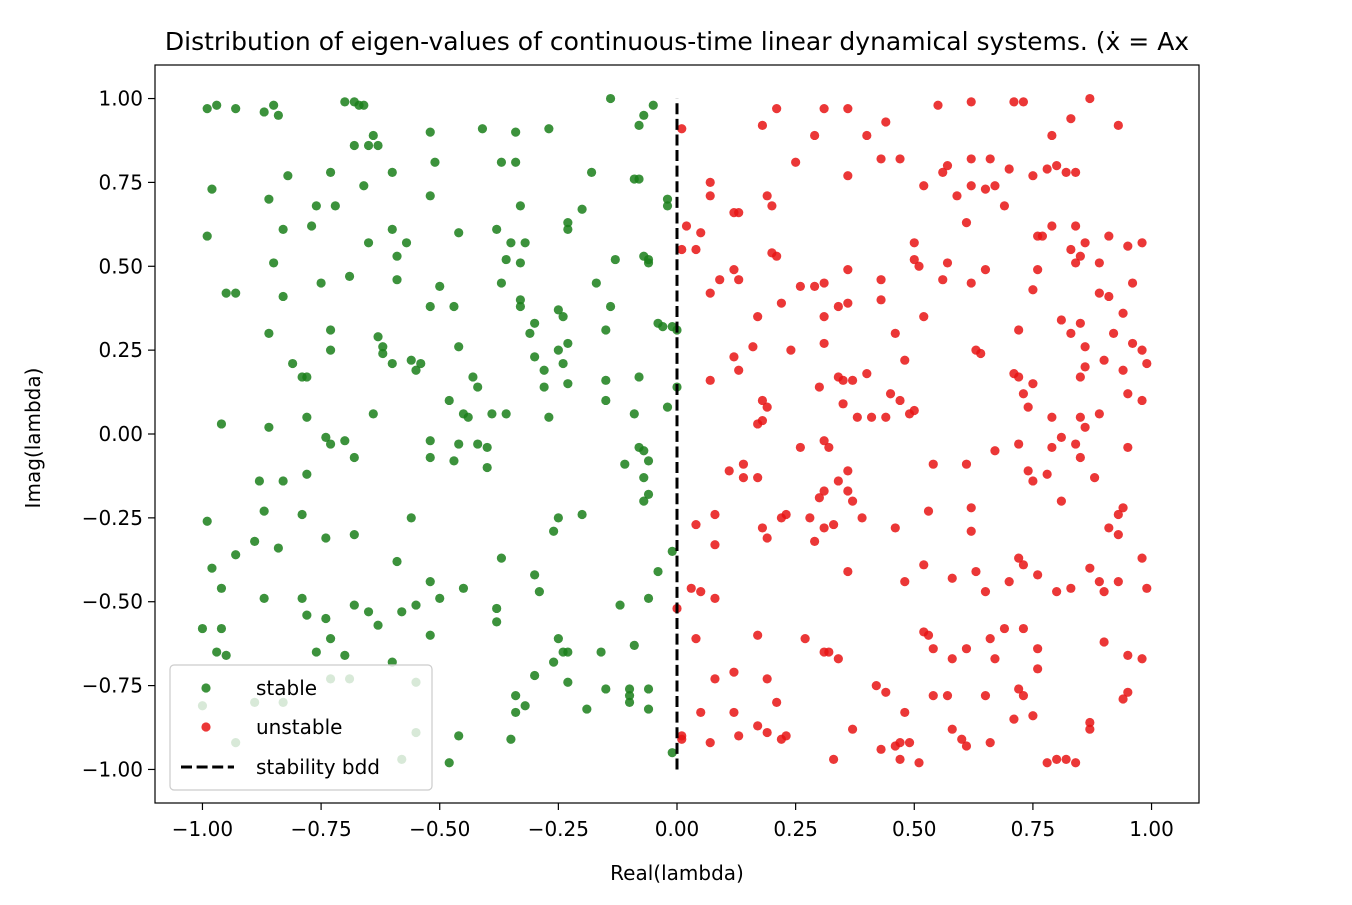  I want to click on y-tick-label: −0.50, so click(112, 602).